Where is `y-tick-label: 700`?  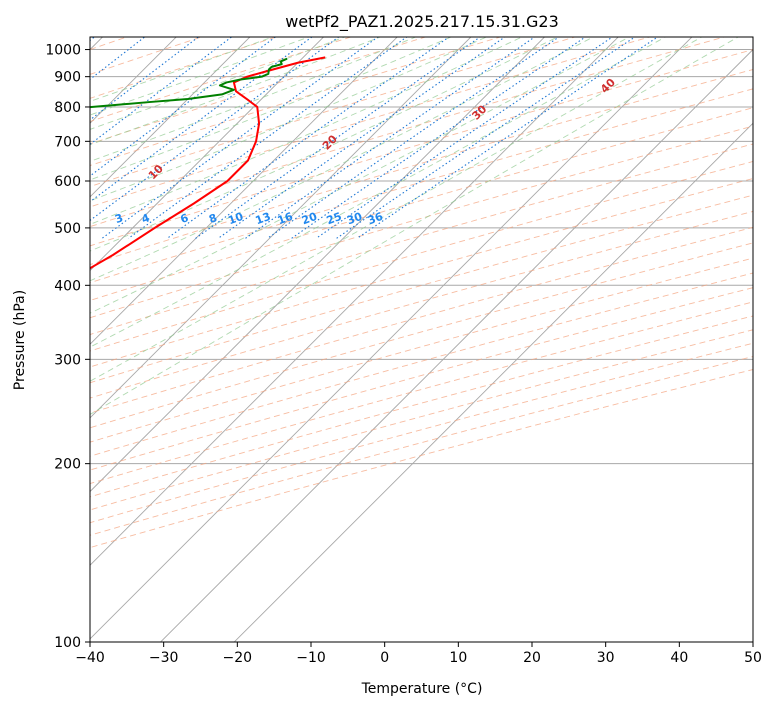
y-tick-label: 700 is located at coordinates (67, 142).